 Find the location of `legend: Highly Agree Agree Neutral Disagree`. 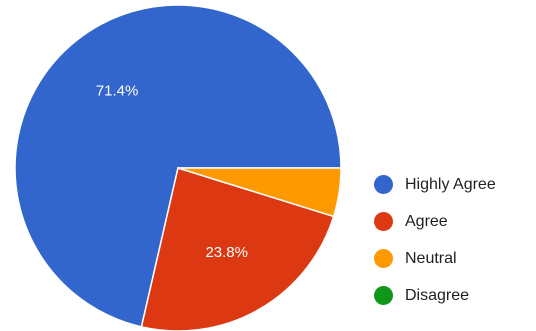

legend: Highly Agree Agree Neutral Disagree is located at coordinates (435, 246).